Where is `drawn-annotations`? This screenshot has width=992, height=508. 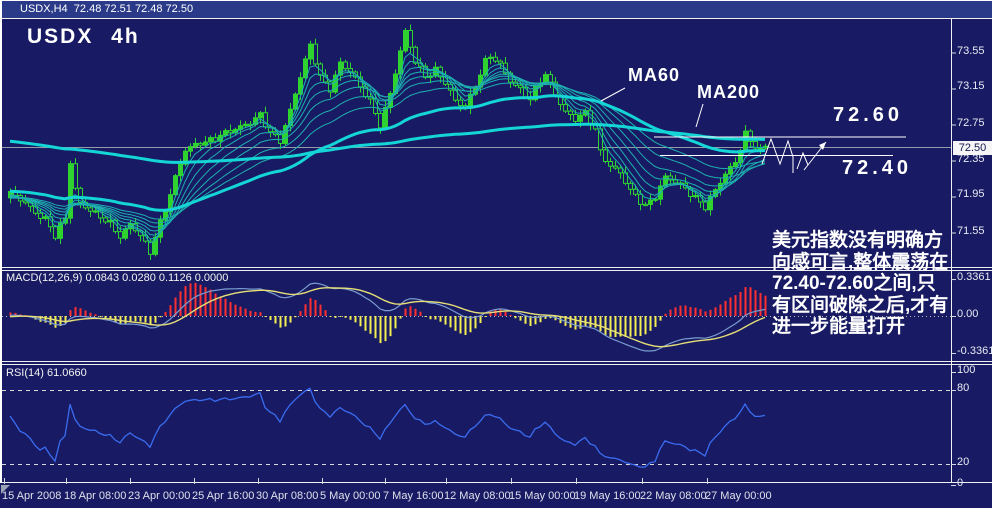 drawn-annotations is located at coordinates (753, 130).